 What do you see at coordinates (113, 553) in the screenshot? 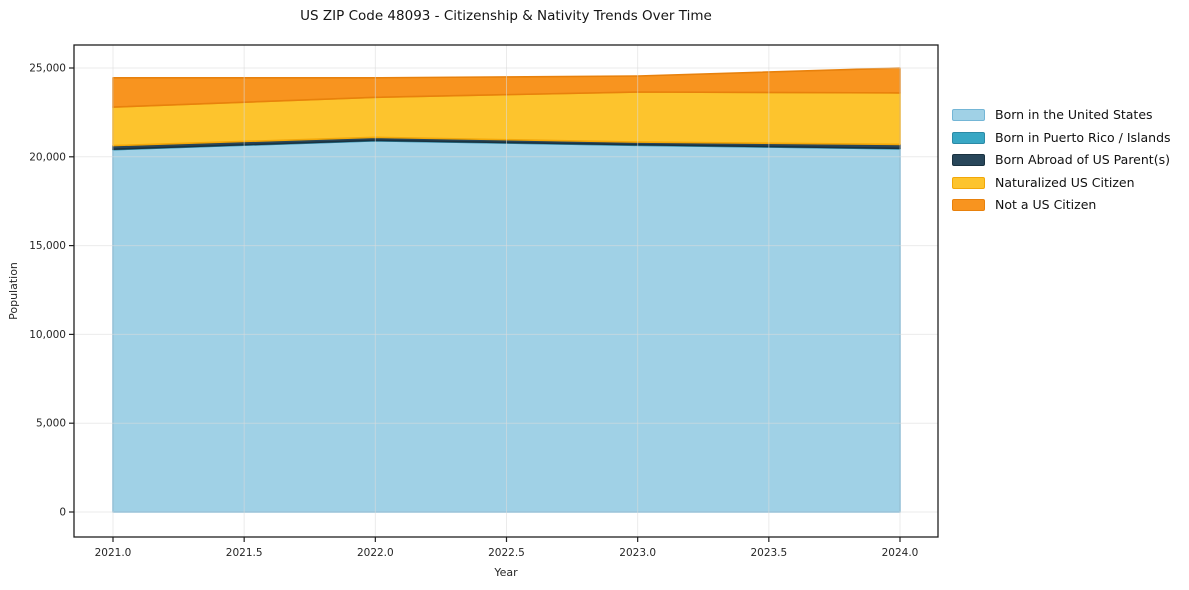
I see `x-tick-label: 2021.0` at bounding box center [113, 553].